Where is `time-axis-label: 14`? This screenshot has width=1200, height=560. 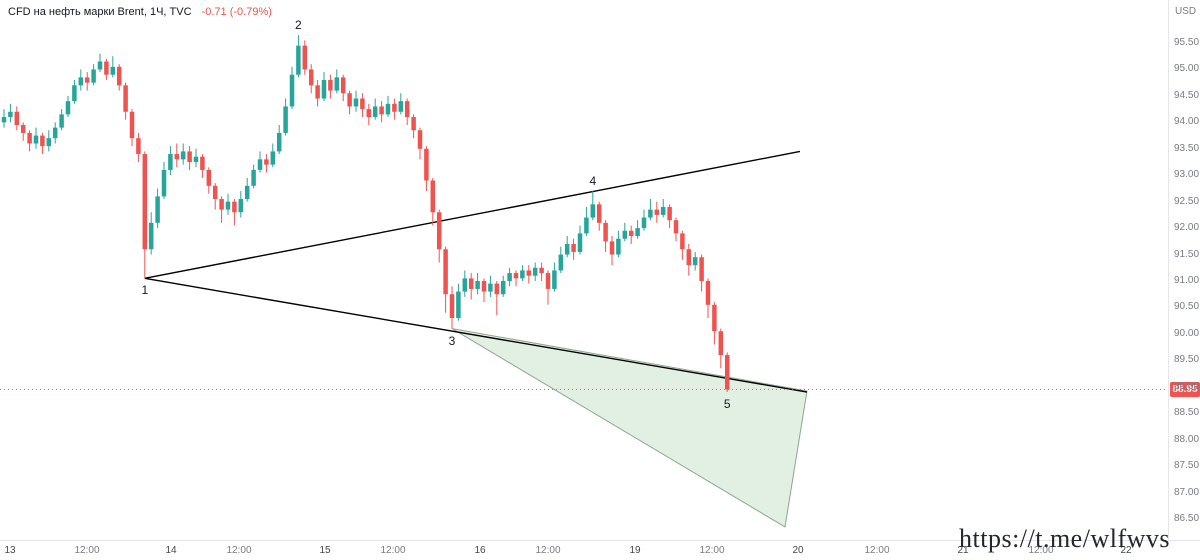
time-axis-label: 14 is located at coordinates (171, 550).